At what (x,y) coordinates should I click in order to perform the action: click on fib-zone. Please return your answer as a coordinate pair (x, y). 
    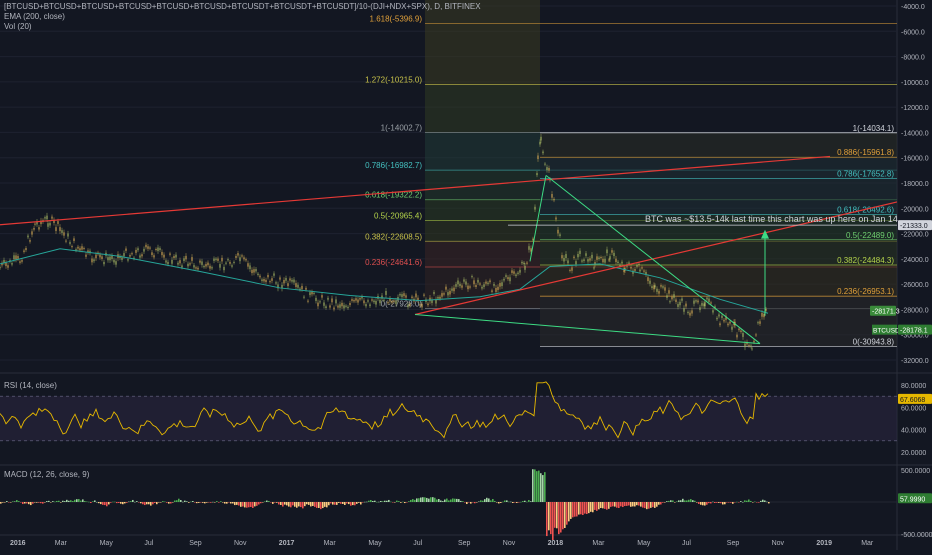
    Looking at the image, I should click on (718, 196).